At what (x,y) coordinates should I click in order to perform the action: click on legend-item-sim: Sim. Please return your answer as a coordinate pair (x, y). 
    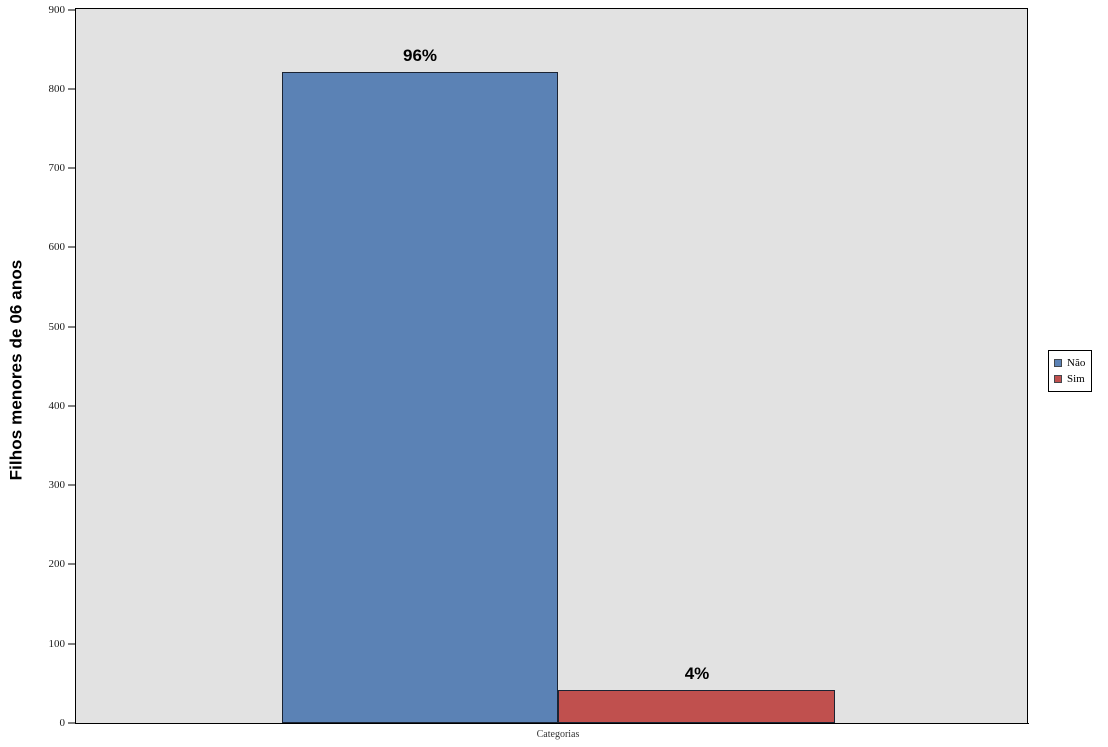
    Looking at the image, I should click on (1069, 379).